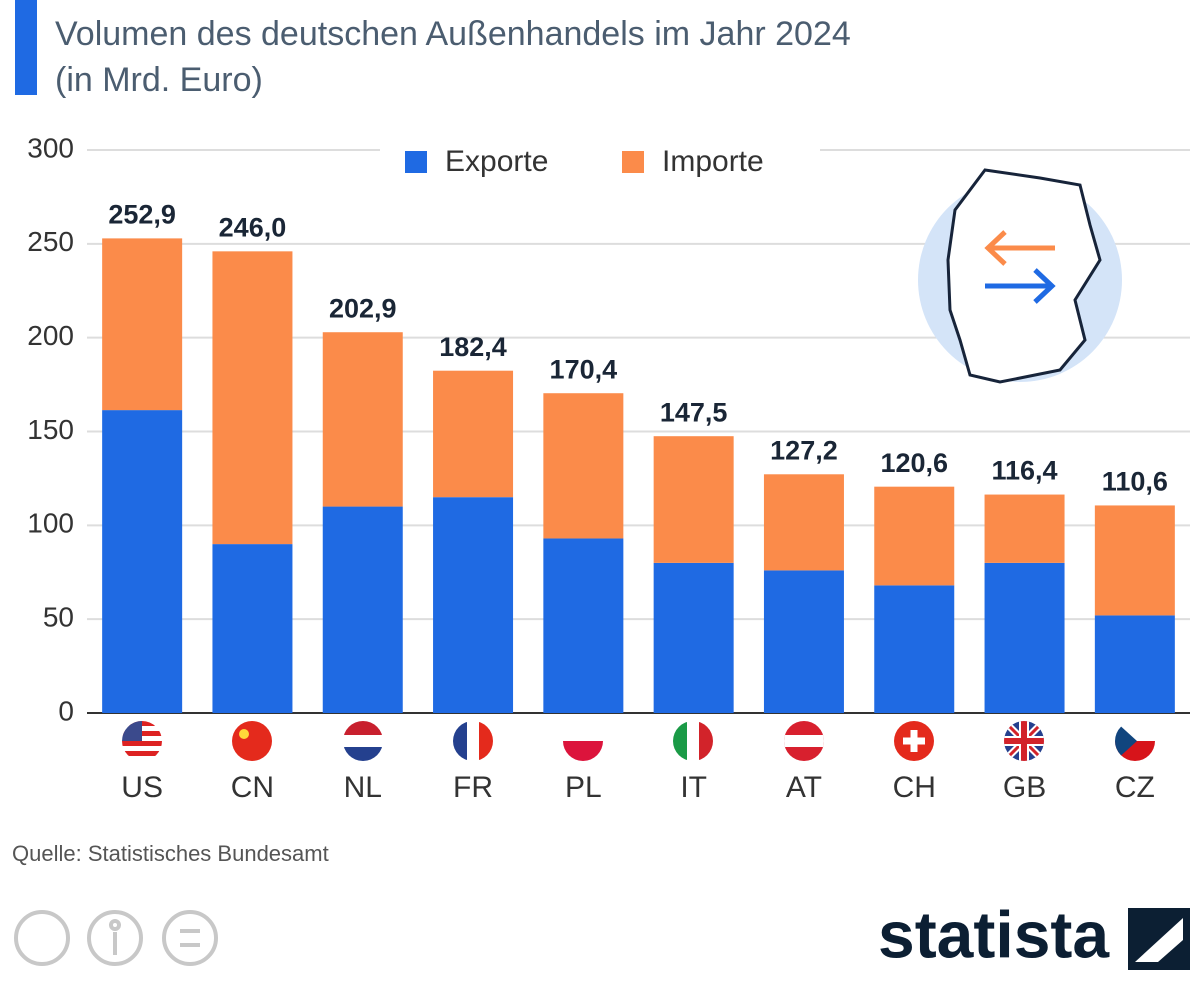 This screenshot has width=1198, height=983. I want to click on x-tick-label: GB, so click(1024, 787).